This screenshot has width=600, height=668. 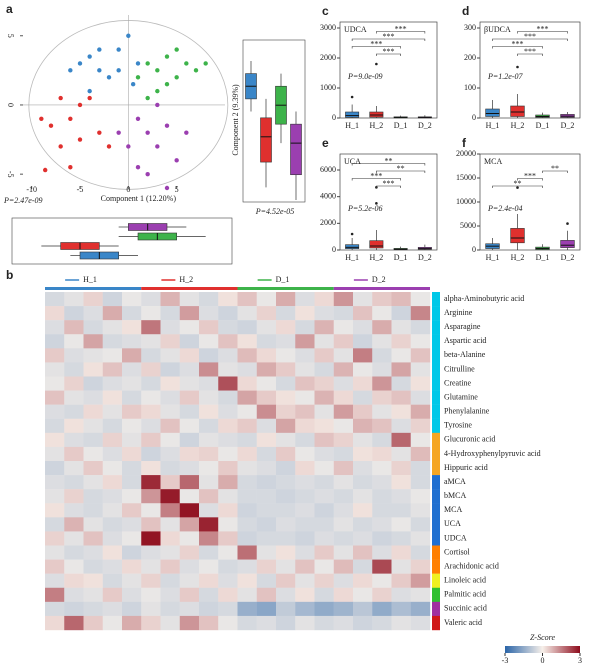 I want to click on row-label: Arachidonic acid, so click(x=471, y=565).